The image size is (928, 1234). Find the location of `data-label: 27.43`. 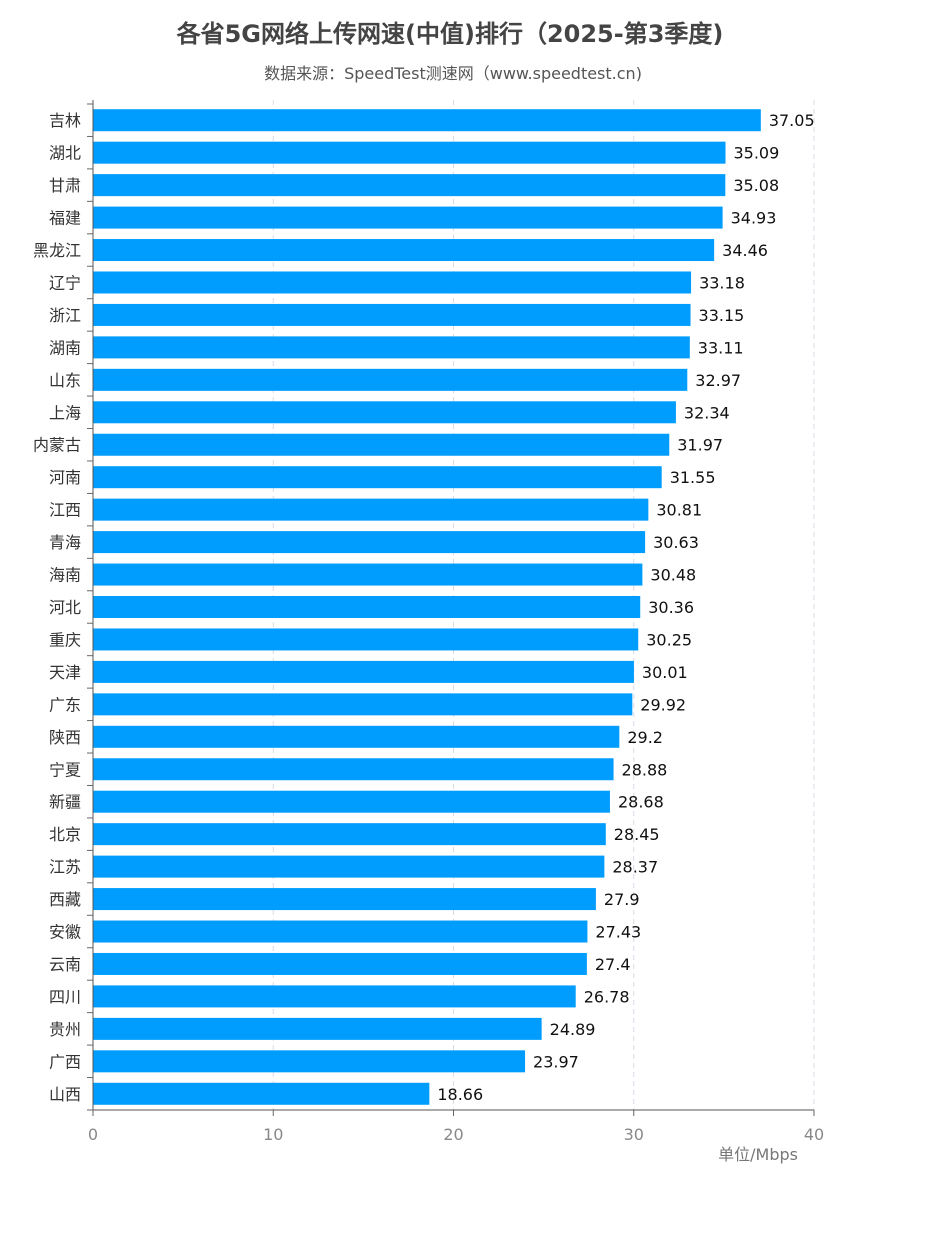

data-label: 27.43 is located at coordinates (618, 932).